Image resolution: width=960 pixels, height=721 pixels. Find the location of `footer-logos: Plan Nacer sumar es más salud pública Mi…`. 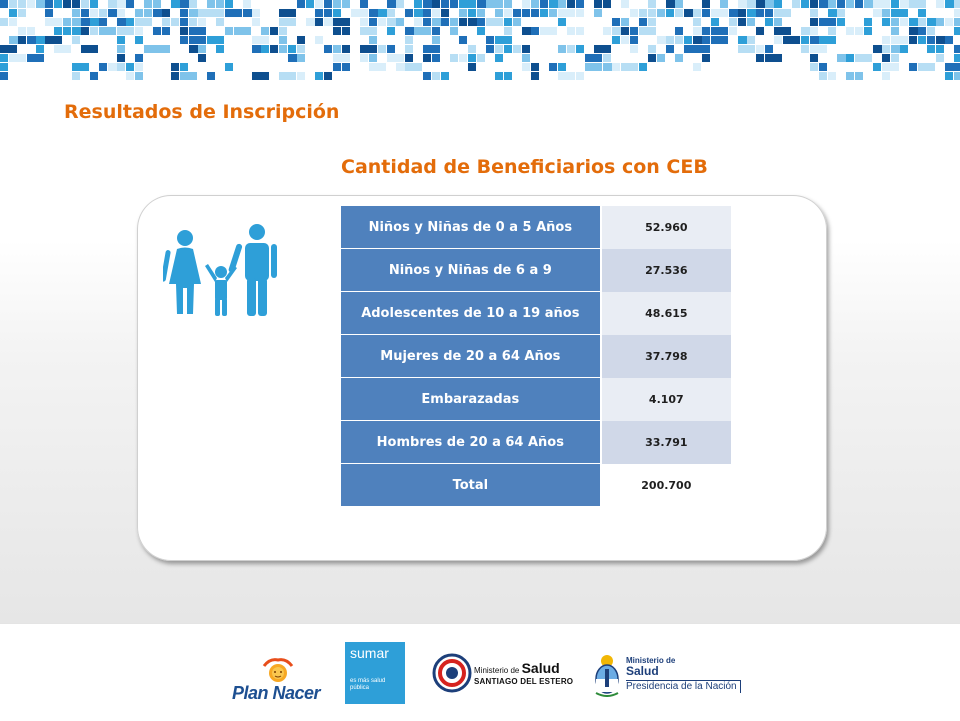

footer-logos: Plan Nacer sumar es más salud pública Mi… is located at coordinates (480, 672).